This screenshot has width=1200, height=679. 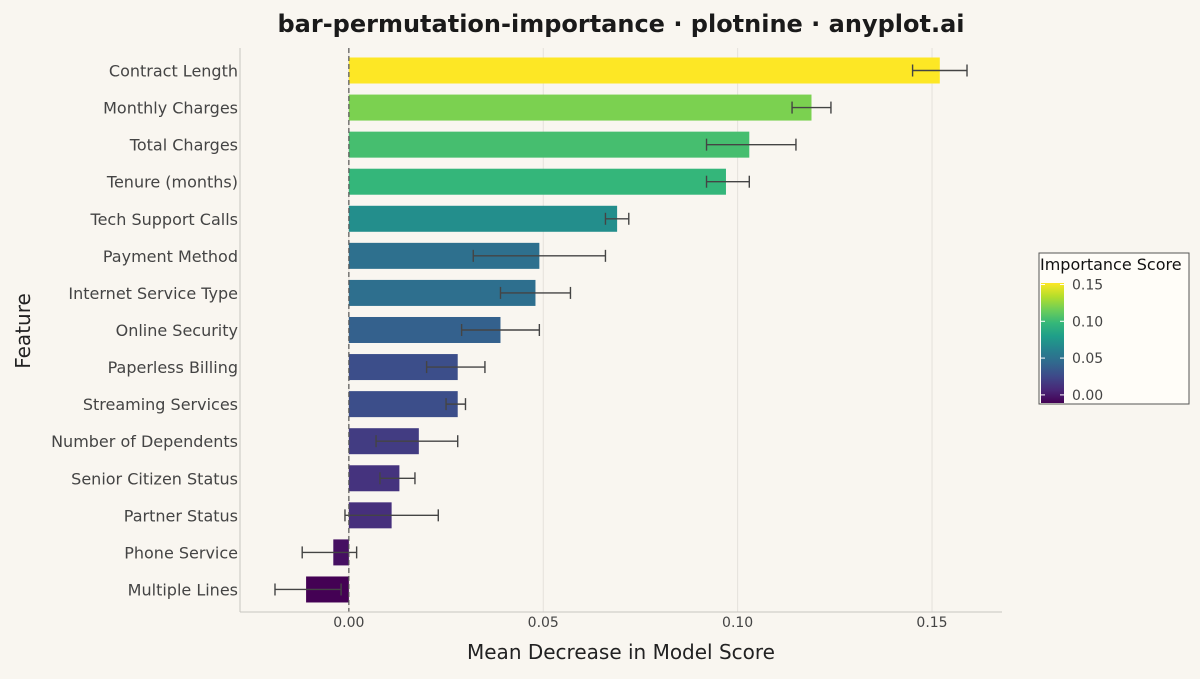 What do you see at coordinates (181, 515) in the screenshot?
I see `y-tick-label: Partner Status` at bounding box center [181, 515].